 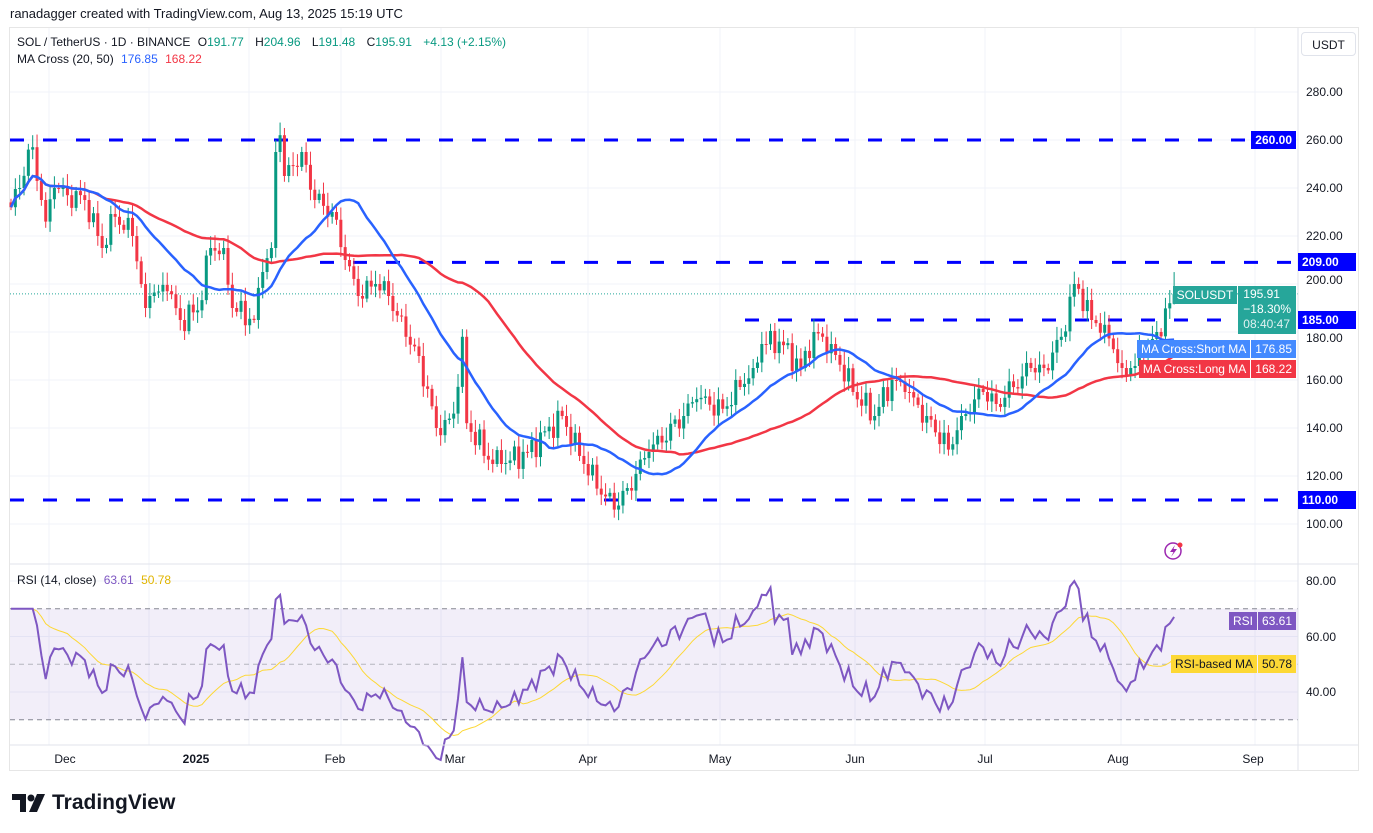 I want to click on ma-title: MA Cross (20, 50), so click(x=65, y=59).